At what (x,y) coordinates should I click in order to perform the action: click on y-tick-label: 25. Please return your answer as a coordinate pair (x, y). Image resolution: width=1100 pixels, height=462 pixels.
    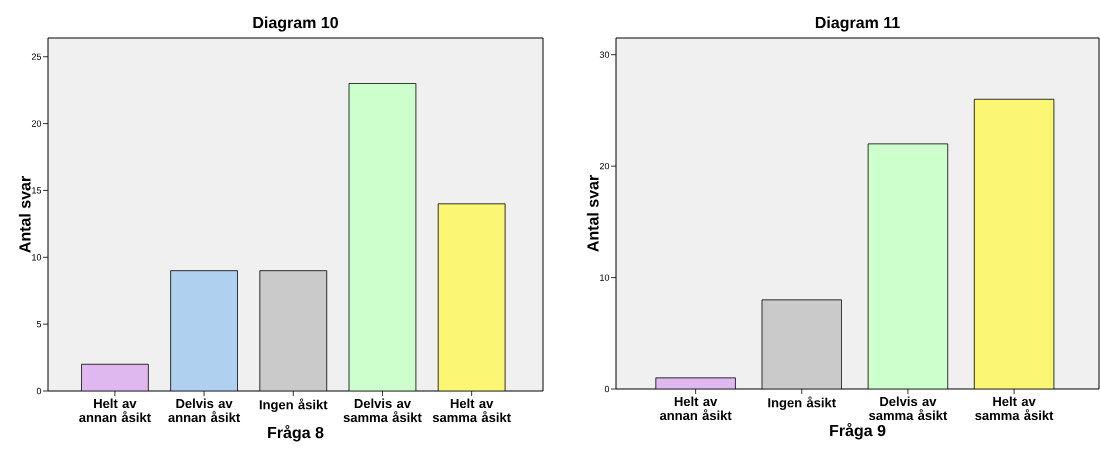
    Looking at the image, I should click on (36, 56).